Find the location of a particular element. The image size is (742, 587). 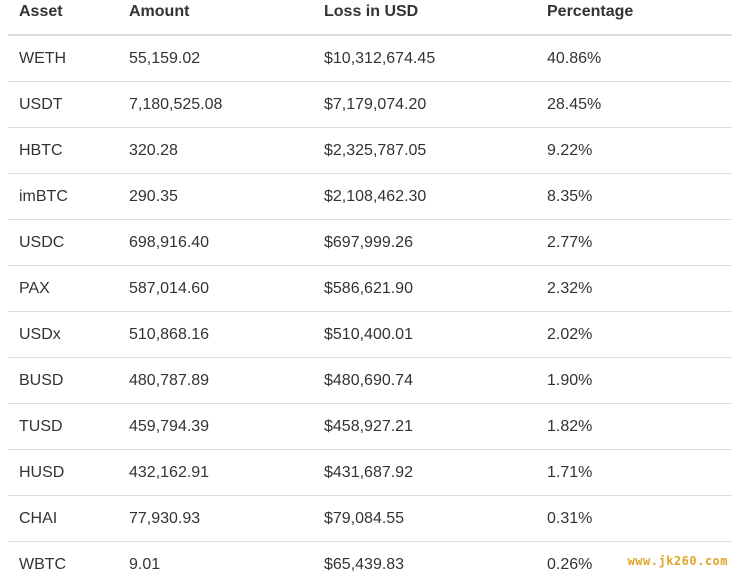

table-row: USDC 698,916.40 $697,999.26 2.77% is located at coordinates (370, 242).